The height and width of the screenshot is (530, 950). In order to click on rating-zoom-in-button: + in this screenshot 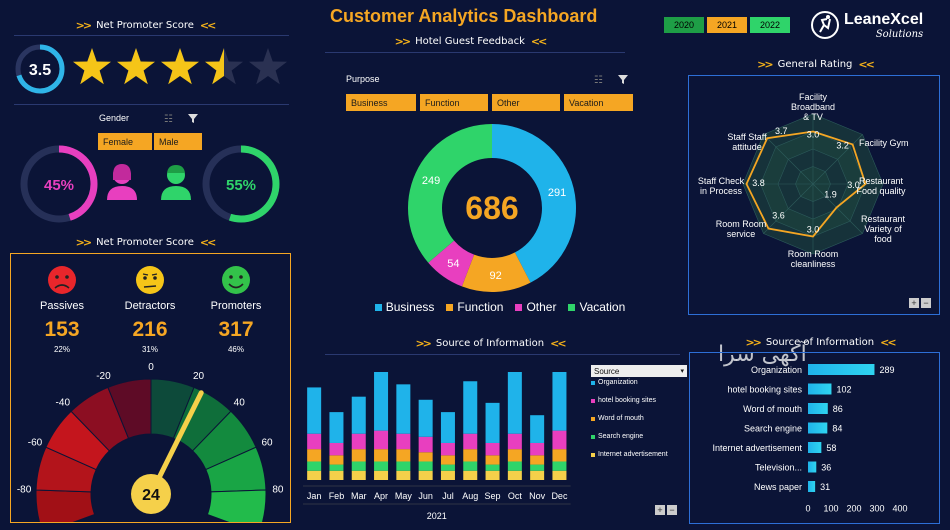, I will do `click(914, 303)`.